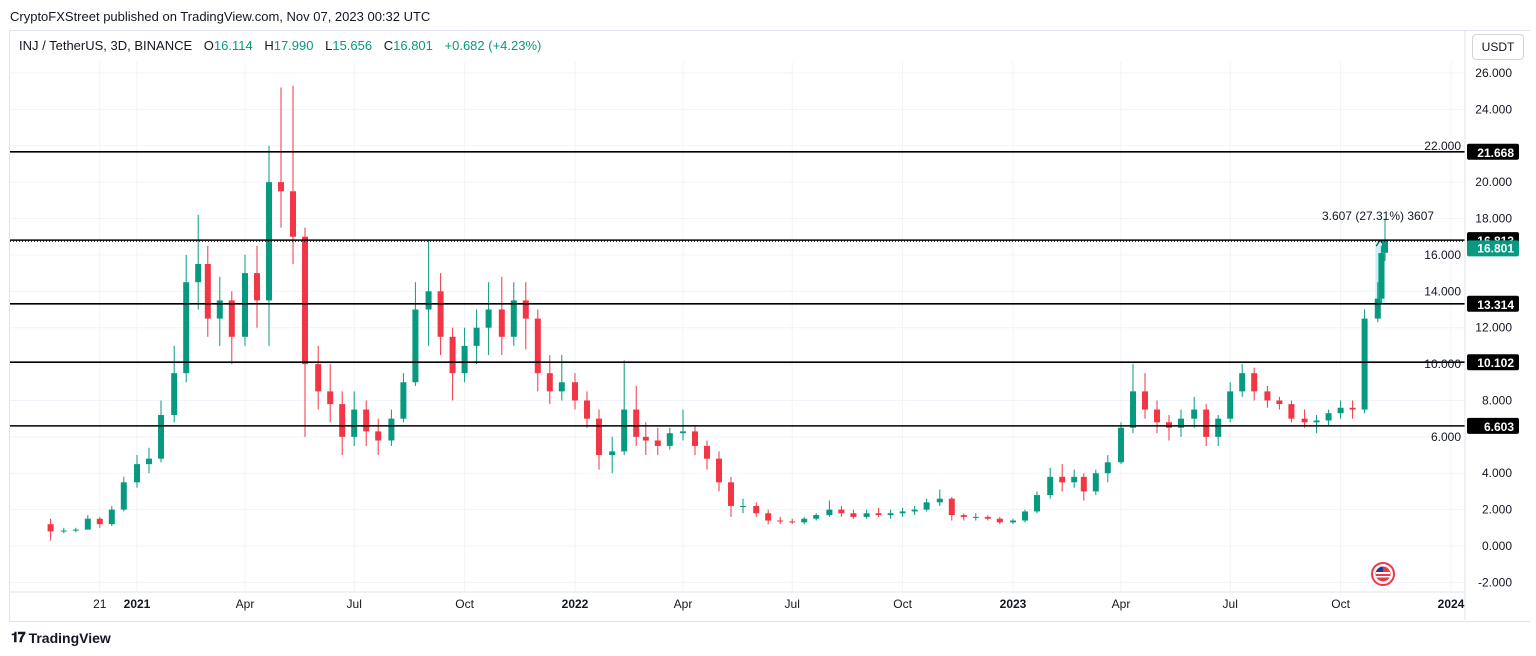 The image size is (1536, 656). What do you see at coordinates (902, 604) in the screenshot?
I see `x-tick-label: Oct` at bounding box center [902, 604].